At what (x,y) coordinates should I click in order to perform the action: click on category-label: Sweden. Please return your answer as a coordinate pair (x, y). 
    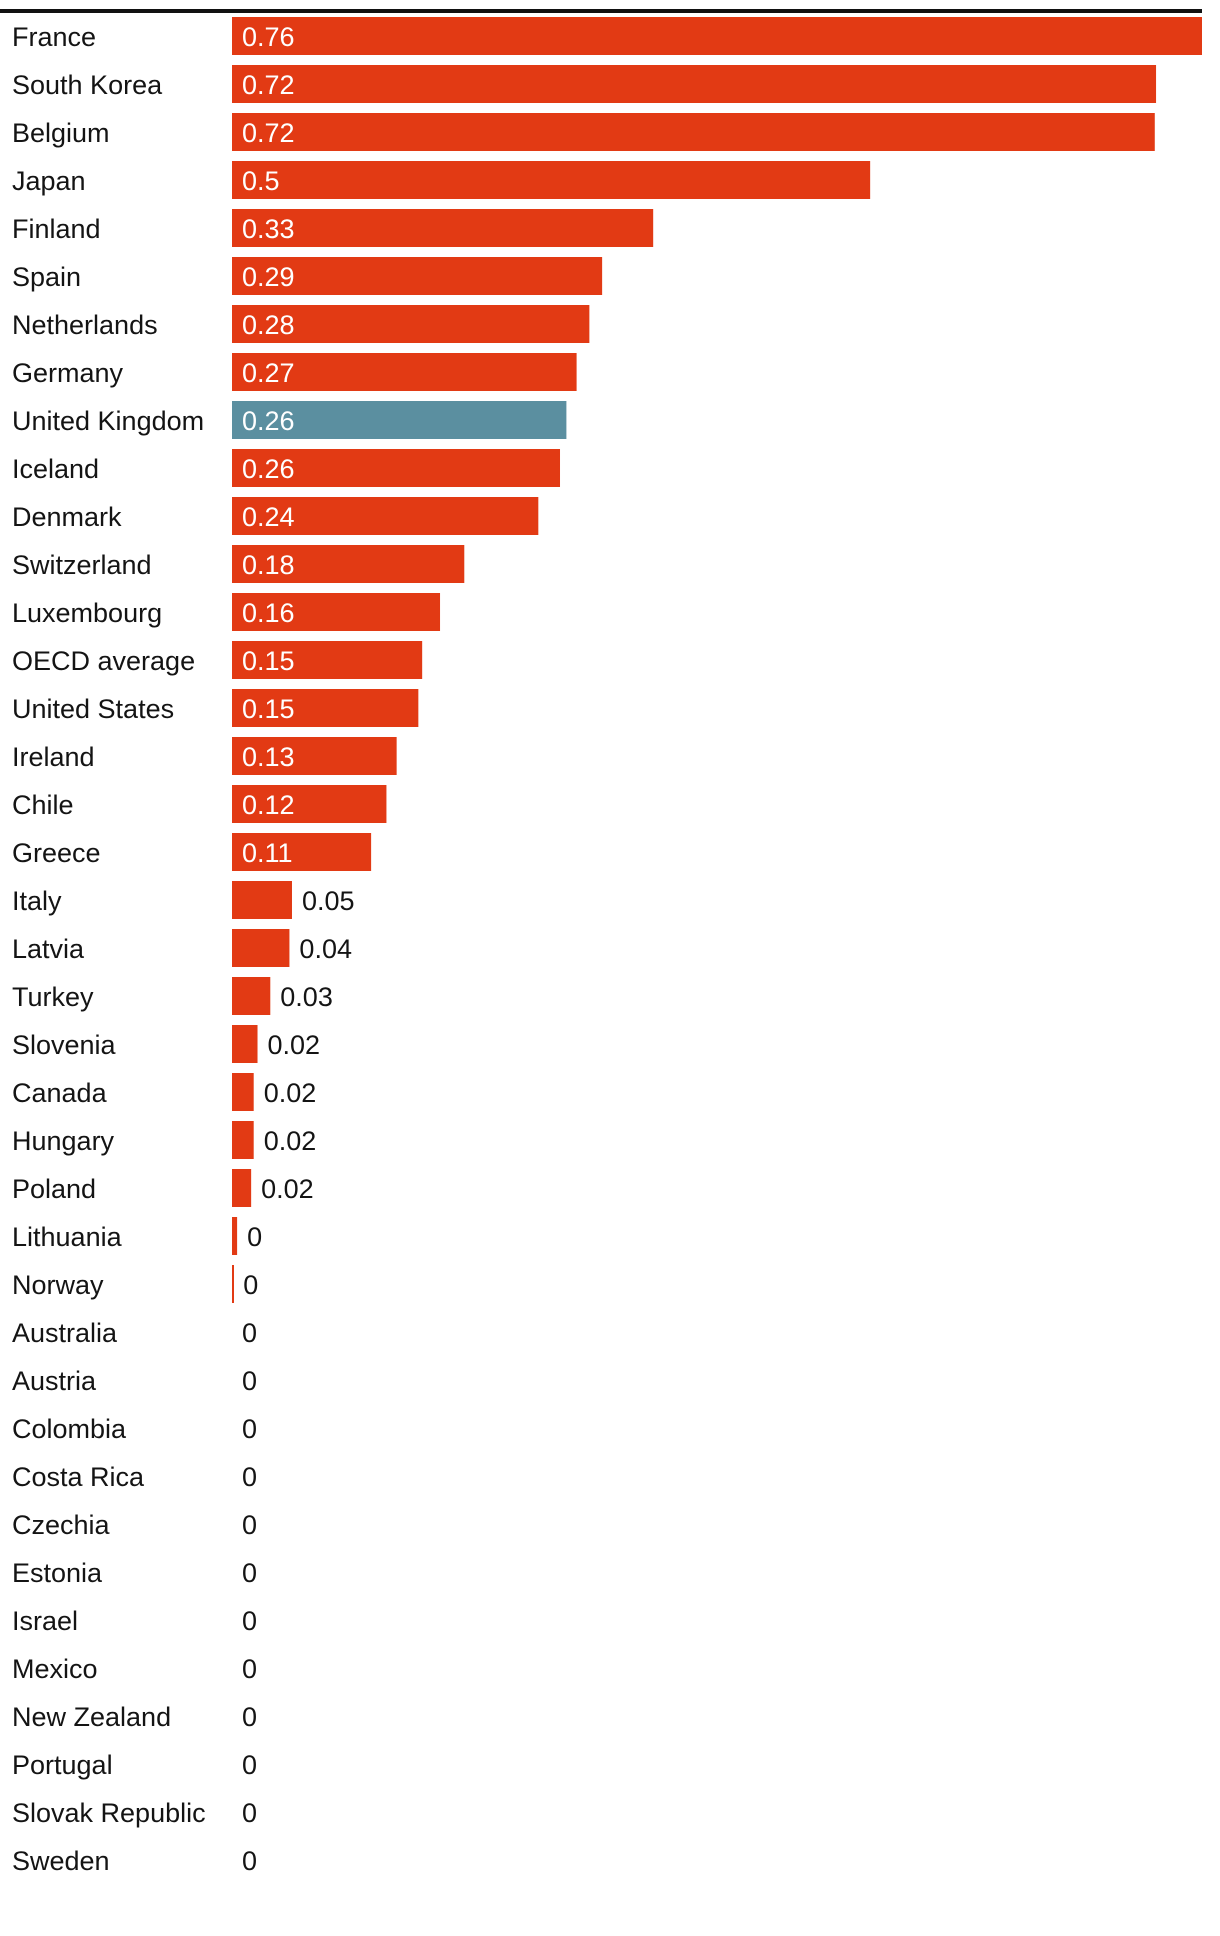
    Looking at the image, I should click on (61, 1861).